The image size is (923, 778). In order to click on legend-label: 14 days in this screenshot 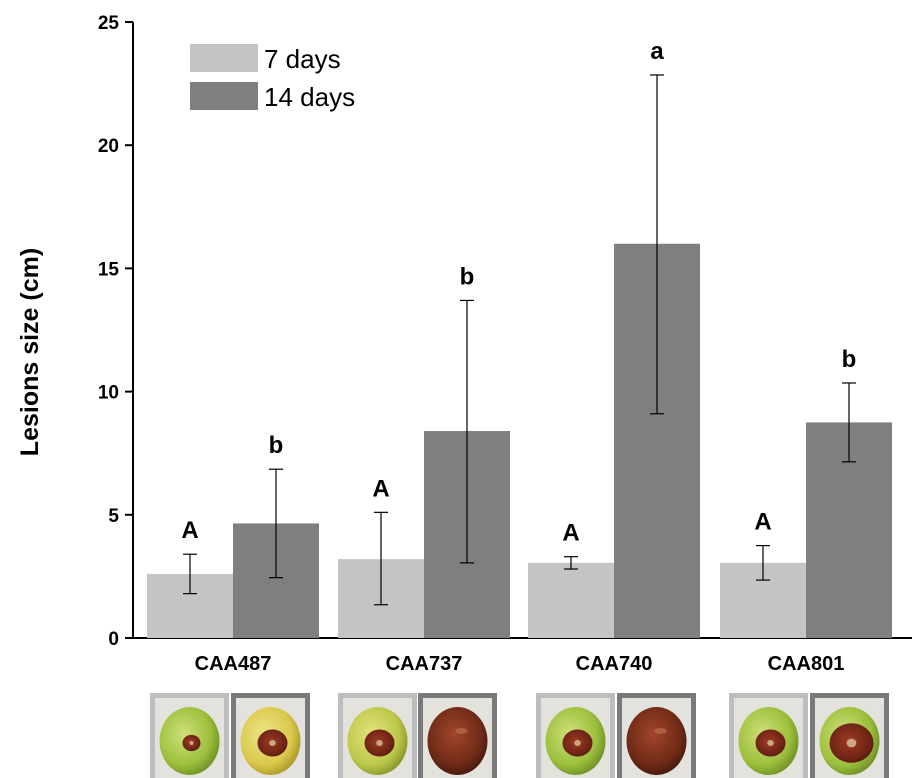, I will do `click(309, 97)`.